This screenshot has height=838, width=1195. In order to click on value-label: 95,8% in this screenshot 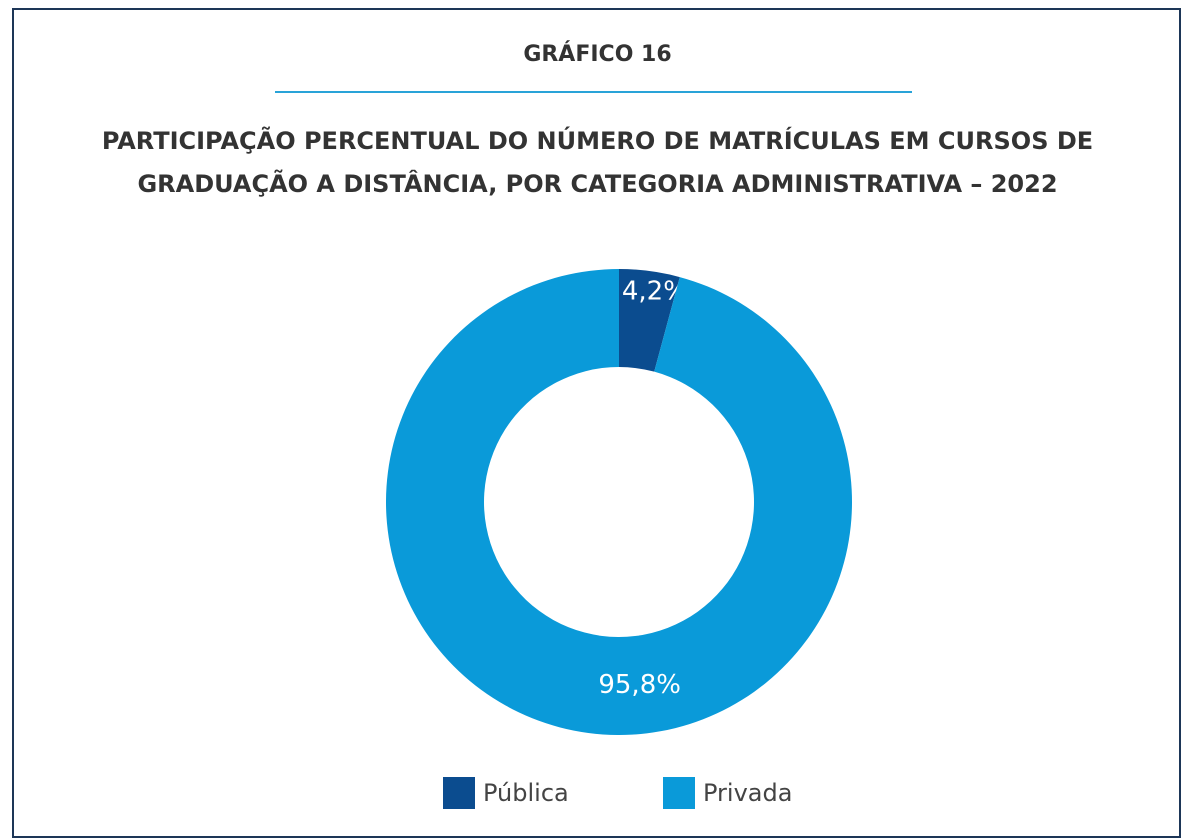, I will do `click(639, 685)`.